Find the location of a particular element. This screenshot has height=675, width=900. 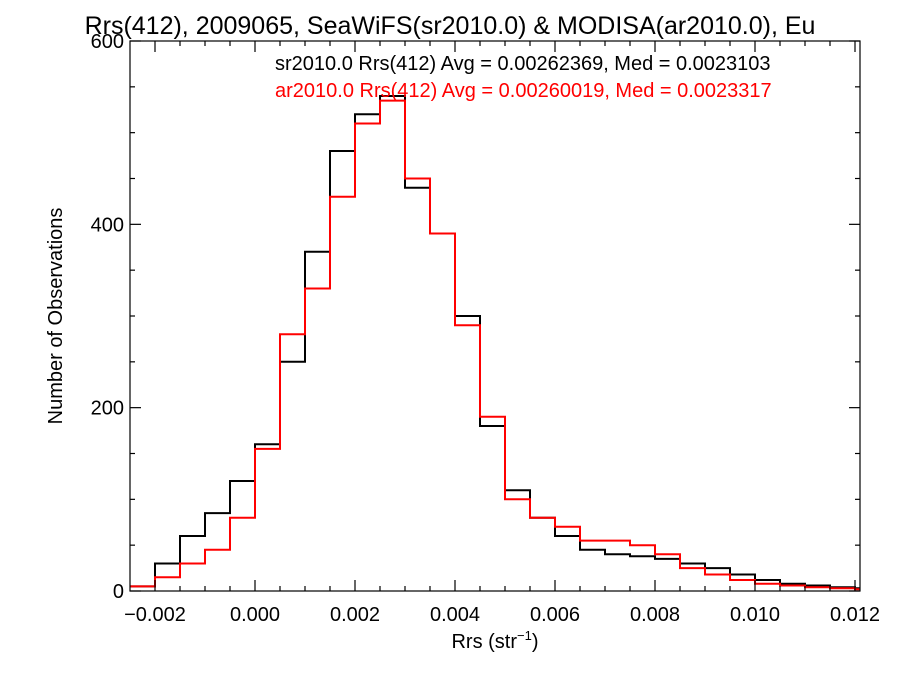

x-tick-label: 0.002 is located at coordinates (355, 615).